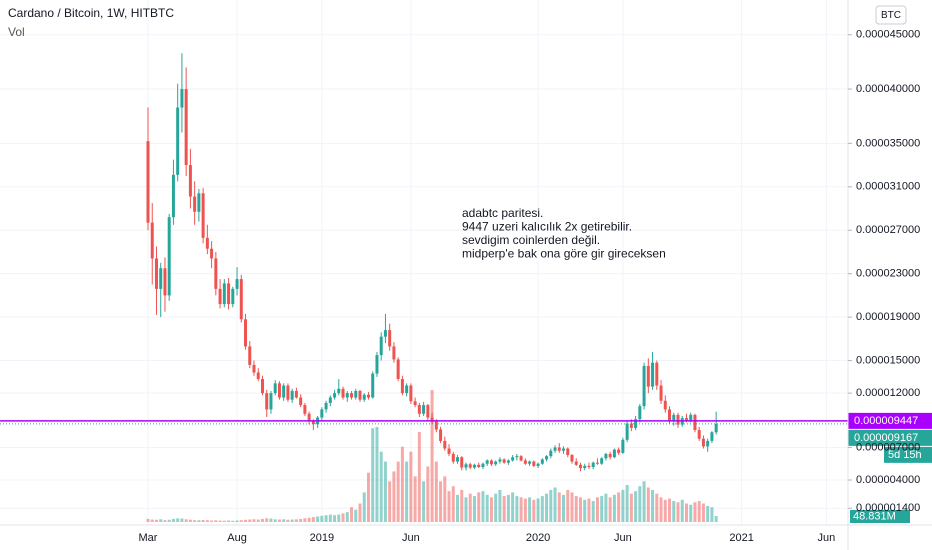 The width and height of the screenshot is (932, 550). What do you see at coordinates (741, 538) in the screenshot?
I see `x-tick-label: 2021` at bounding box center [741, 538].